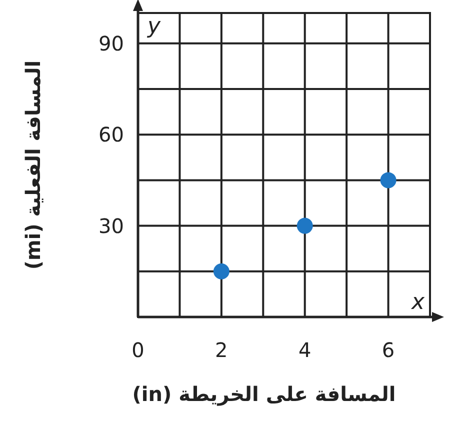  I want to click on x-tick-label: 2, so click(221, 350).